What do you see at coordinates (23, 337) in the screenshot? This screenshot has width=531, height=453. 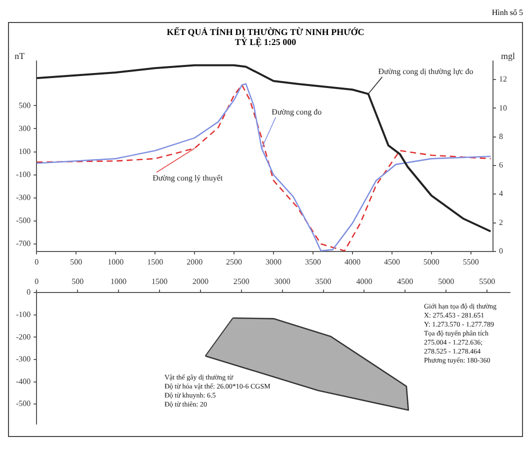 I see `y-tick-label: -200` at bounding box center [23, 337].